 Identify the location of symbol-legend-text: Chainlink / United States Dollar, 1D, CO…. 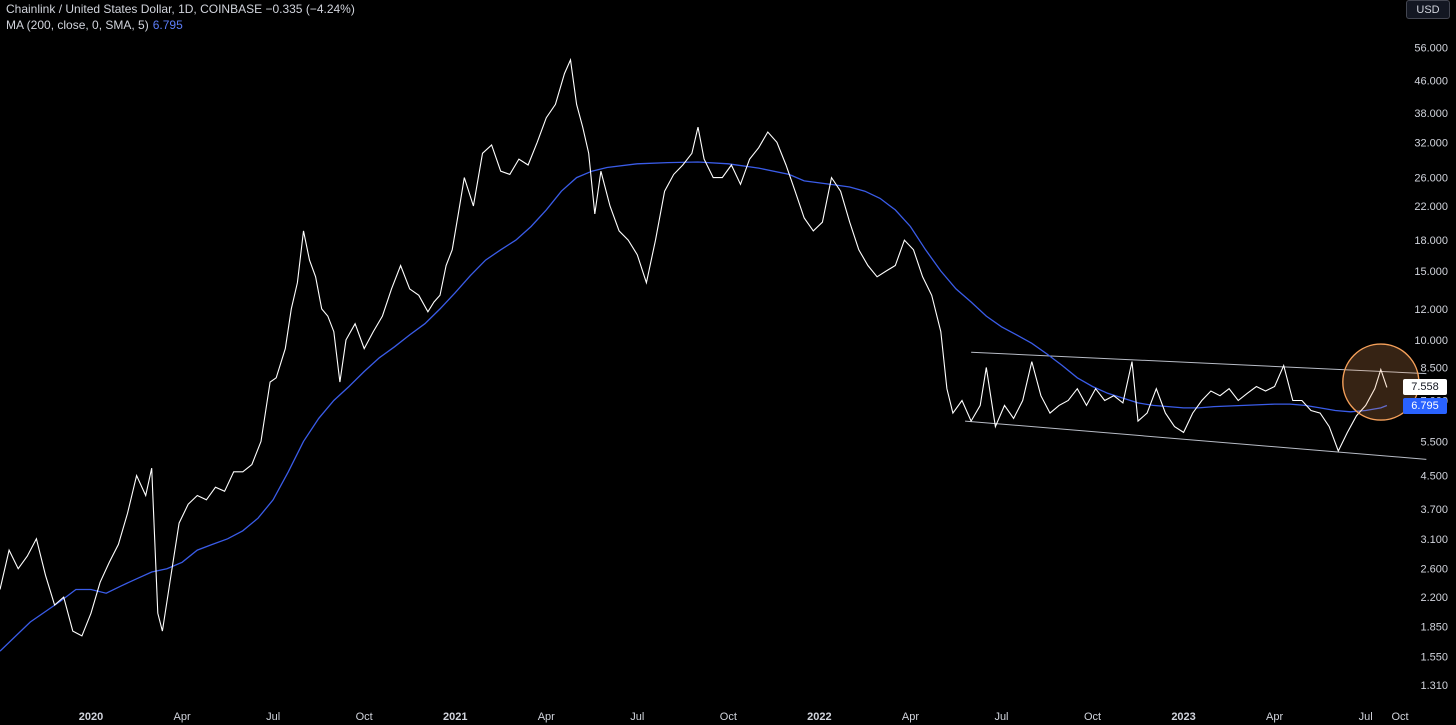
(180, 9).